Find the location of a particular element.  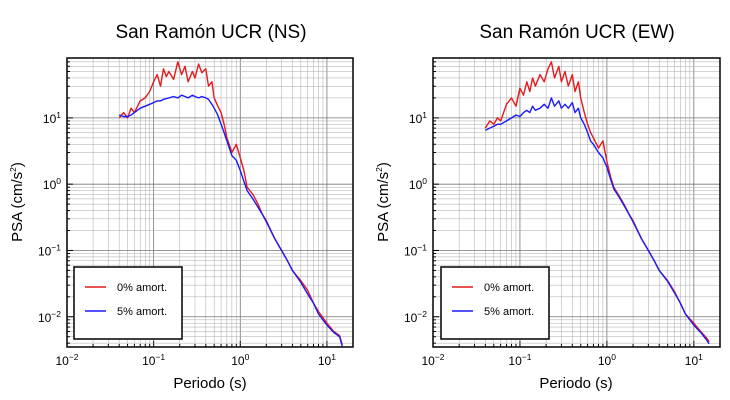

chart-title: San Ramón UCR (EW) is located at coordinates (576, 32).